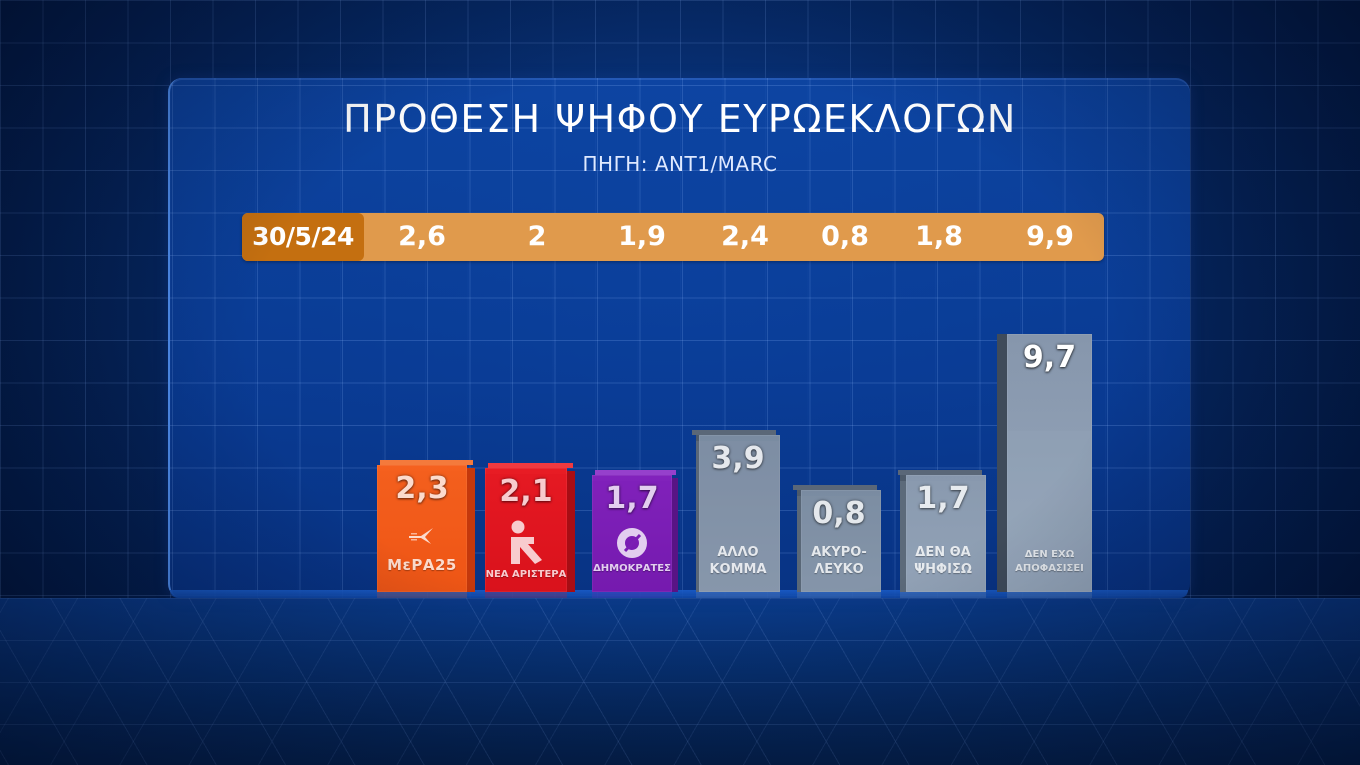 This screenshot has height=765, width=1360. I want to click on bar-label: ΑΛΛΟ ΚΟΜΜΑ, so click(738, 561).